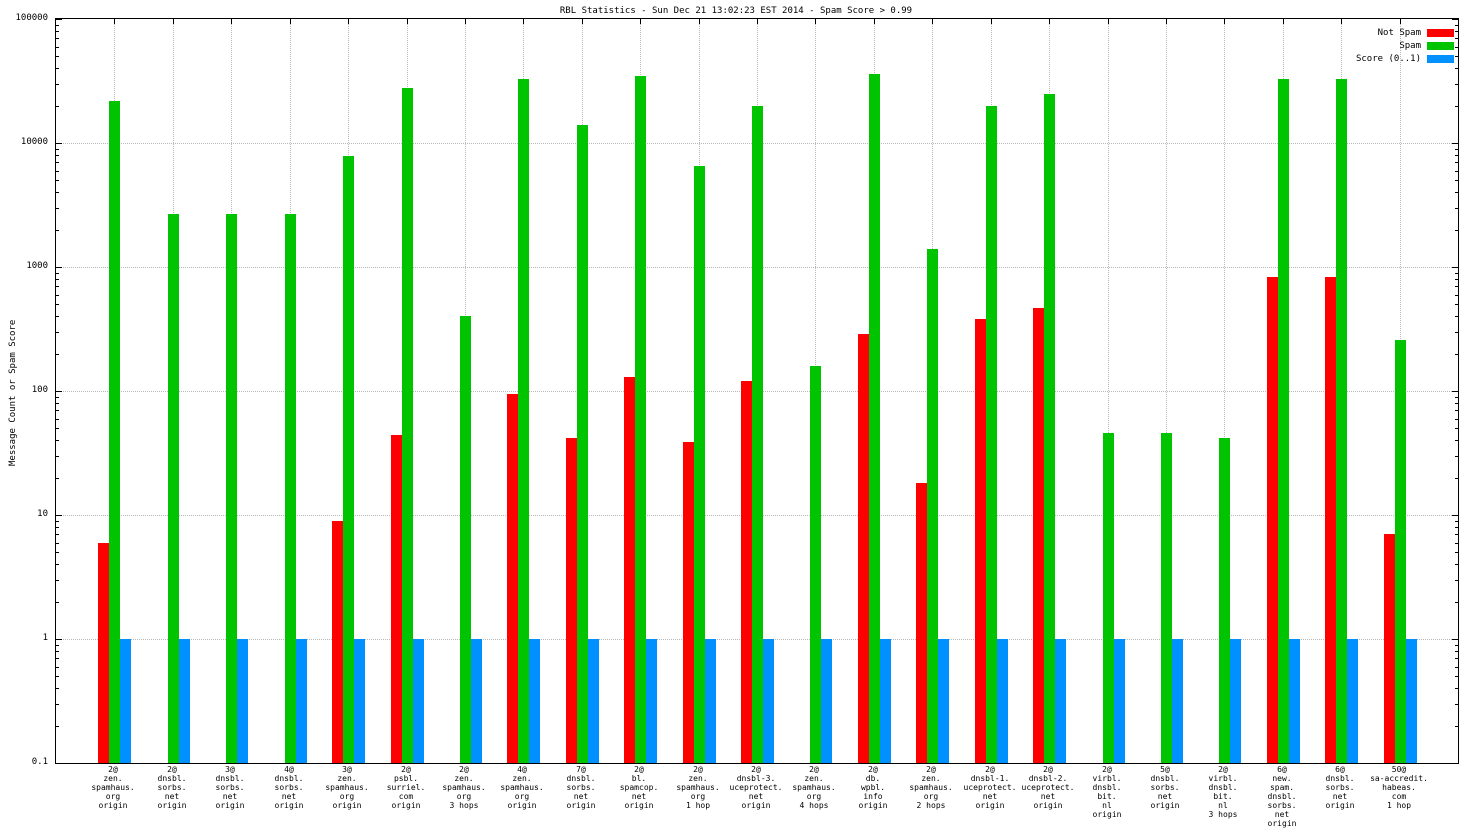  Describe the element at coordinates (534, 701) in the screenshot. I see `bar-score-0-1--7` at that location.